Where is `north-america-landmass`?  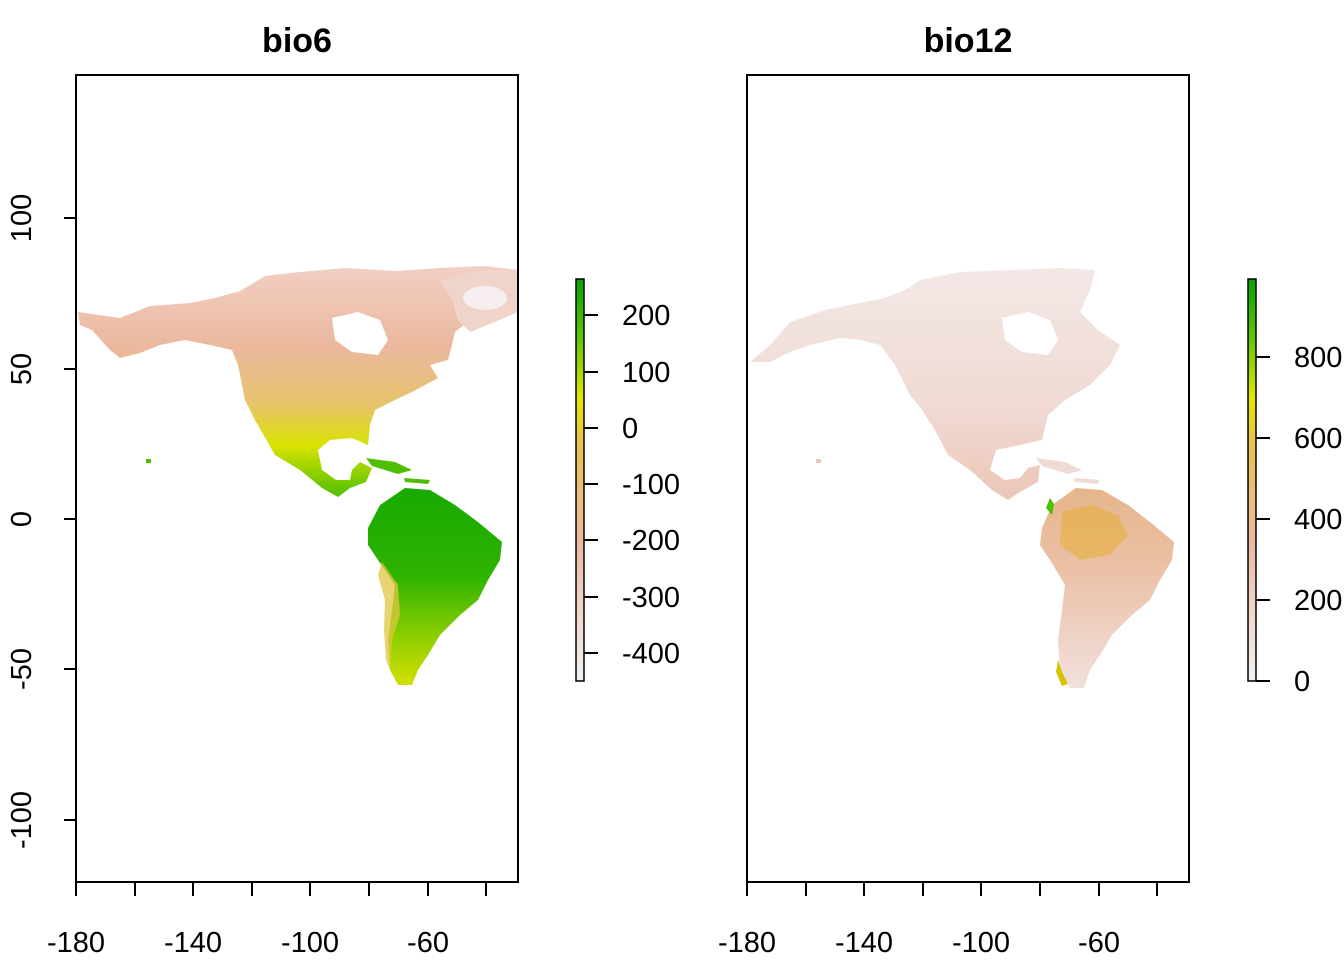 north-america-landmass is located at coordinates (298, 381).